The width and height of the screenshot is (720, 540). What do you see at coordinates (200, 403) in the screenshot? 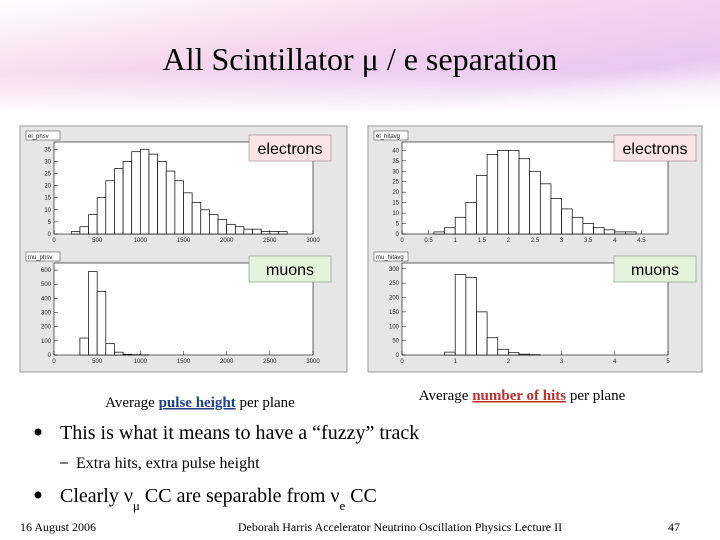
I see `caption: Average pulse height per plane` at bounding box center [200, 403].